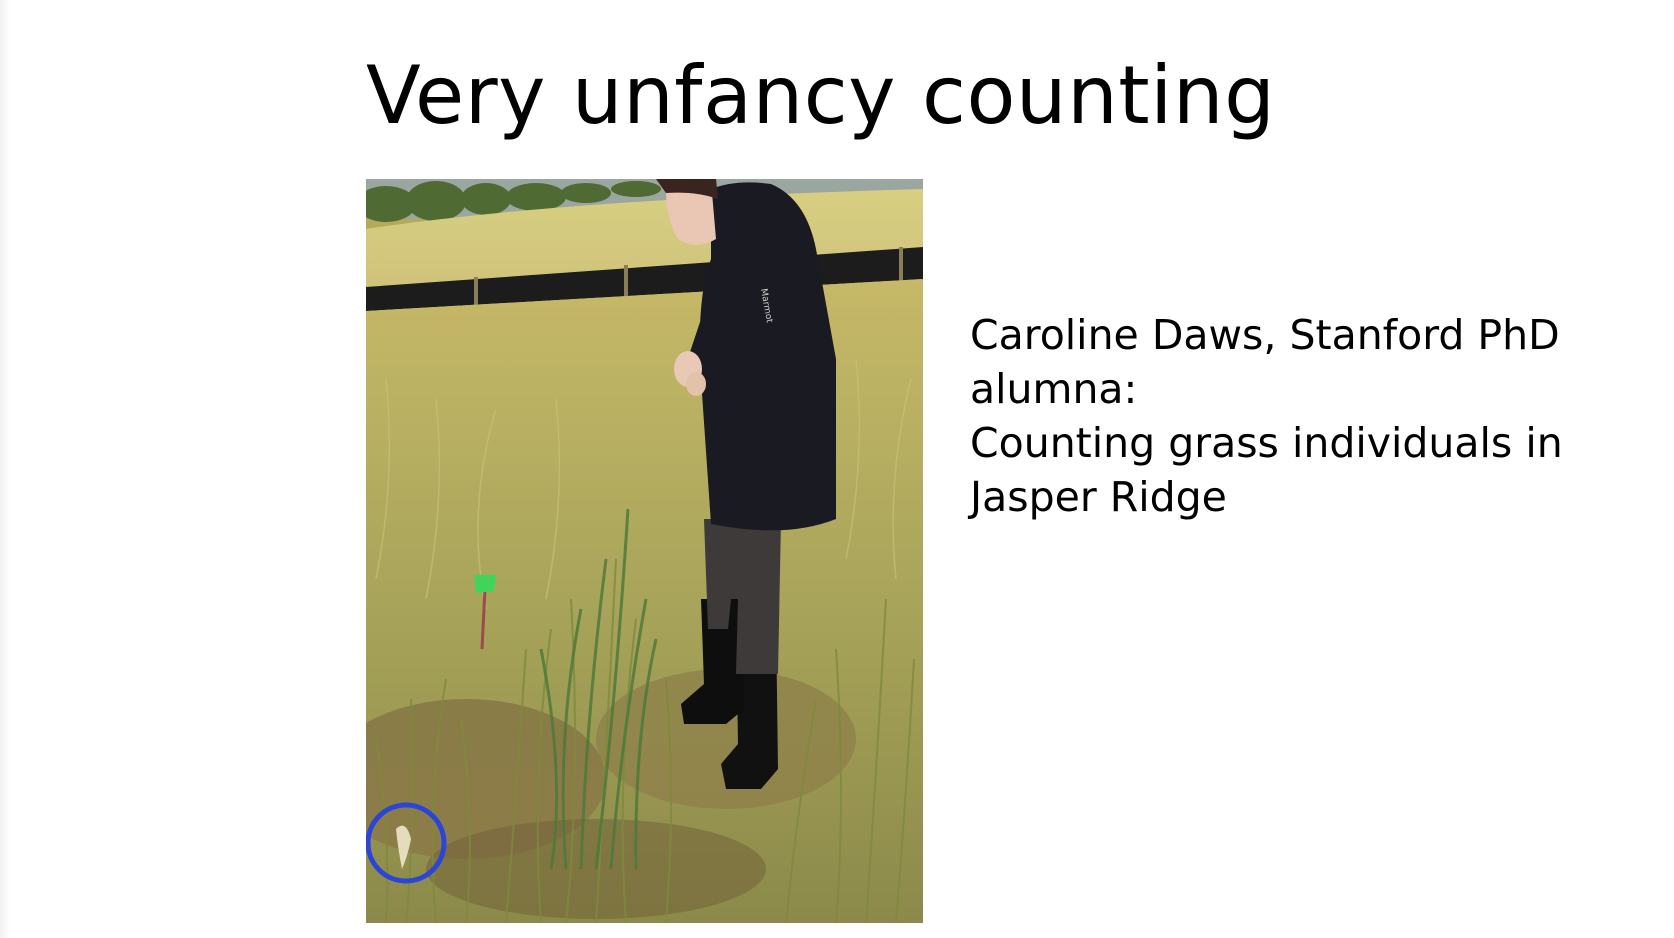  I want to click on caption-line: Jasper Ridge, so click(1098, 497).